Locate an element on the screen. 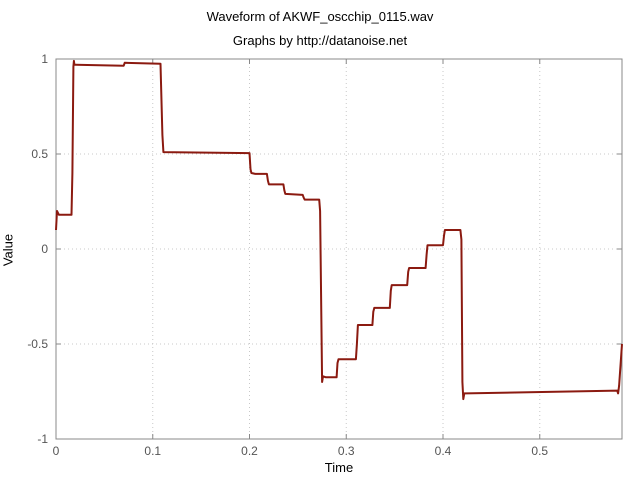  x-tick-label: 0.2 is located at coordinates (249, 451).